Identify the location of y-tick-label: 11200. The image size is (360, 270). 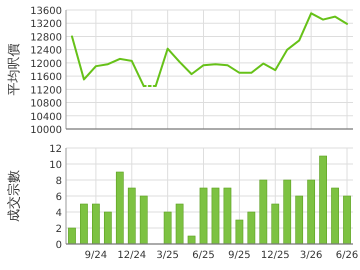
(46, 90).